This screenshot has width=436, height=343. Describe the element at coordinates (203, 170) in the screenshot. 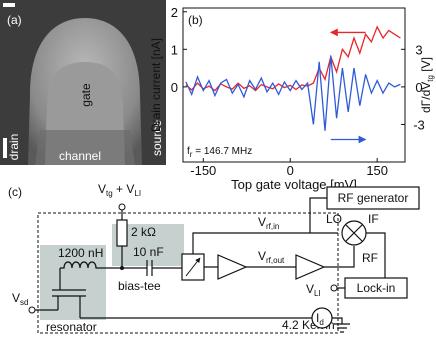

I see `x-tick-label: -150` at that location.